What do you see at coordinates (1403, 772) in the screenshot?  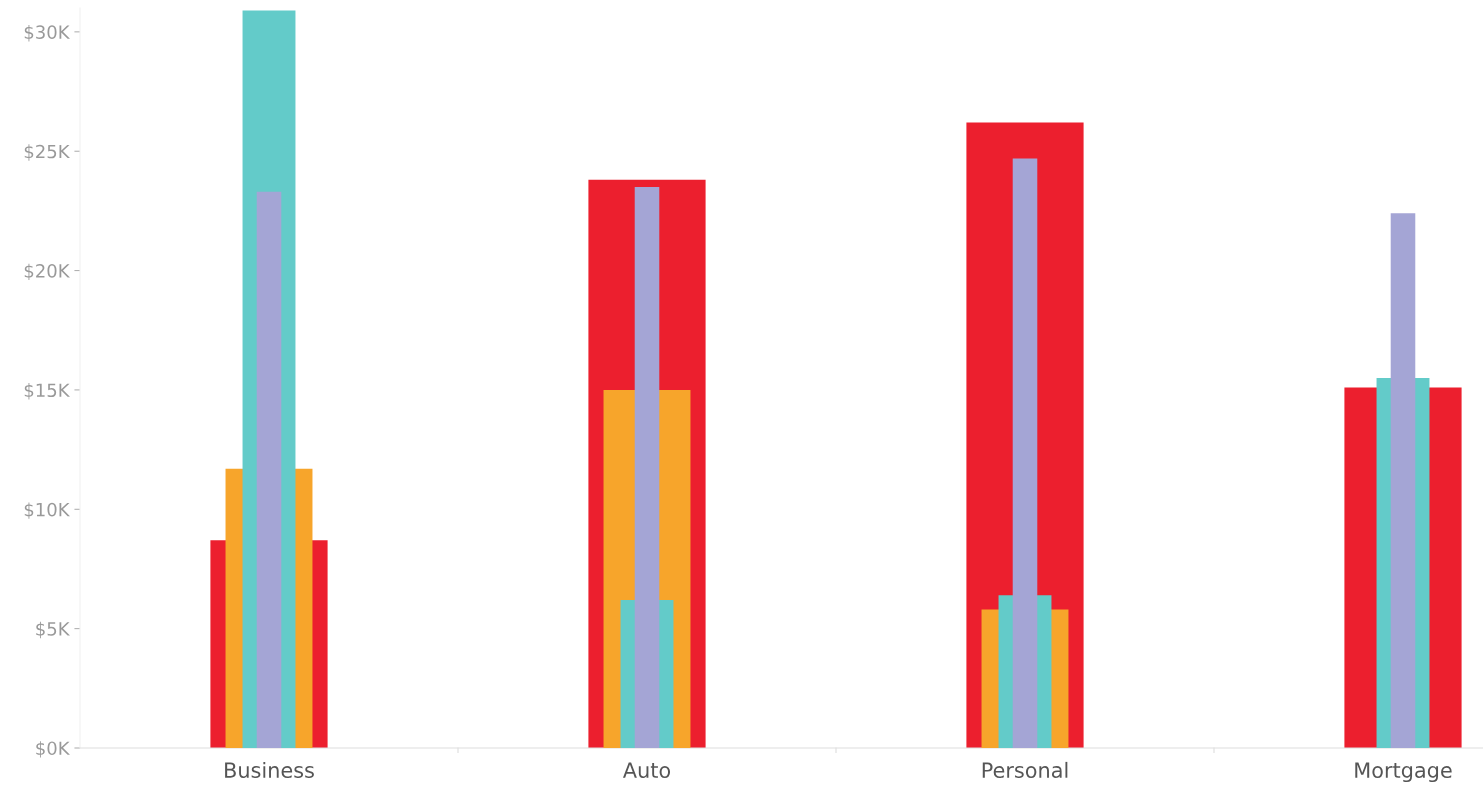 I see `x-tick-label: Mortgage` at bounding box center [1403, 772].